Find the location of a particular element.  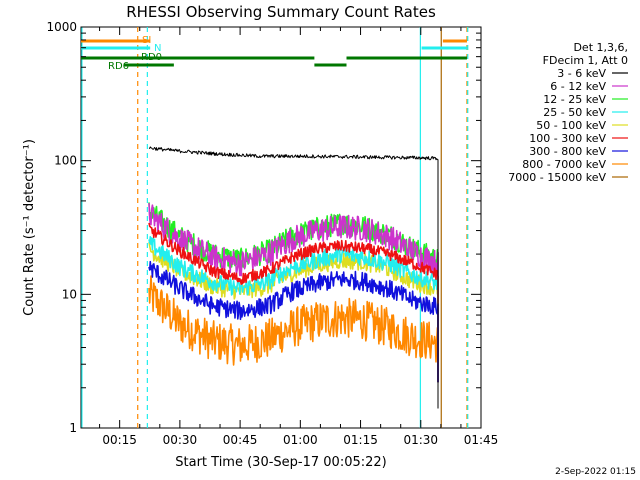

x-tick-label: 01:15 is located at coordinates (360, 440).